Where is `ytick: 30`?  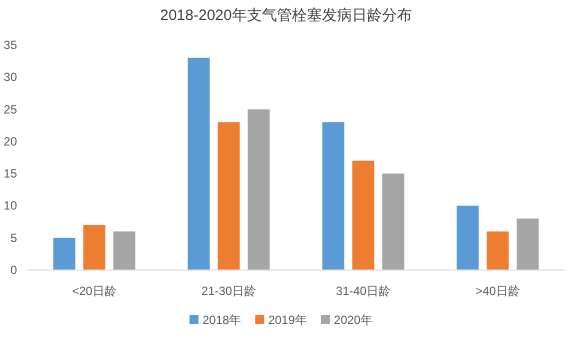
ytick: 30 is located at coordinates (10, 77).